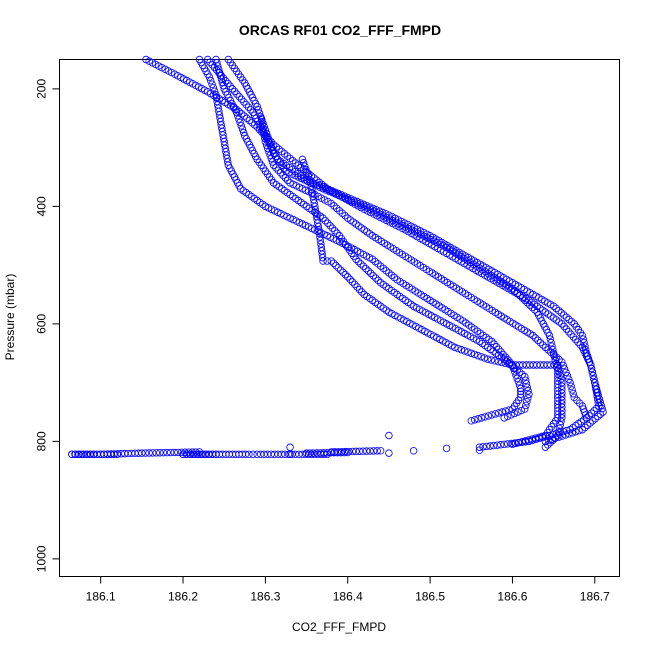  I want to click on y-tick-label: 600, so click(42, 324).